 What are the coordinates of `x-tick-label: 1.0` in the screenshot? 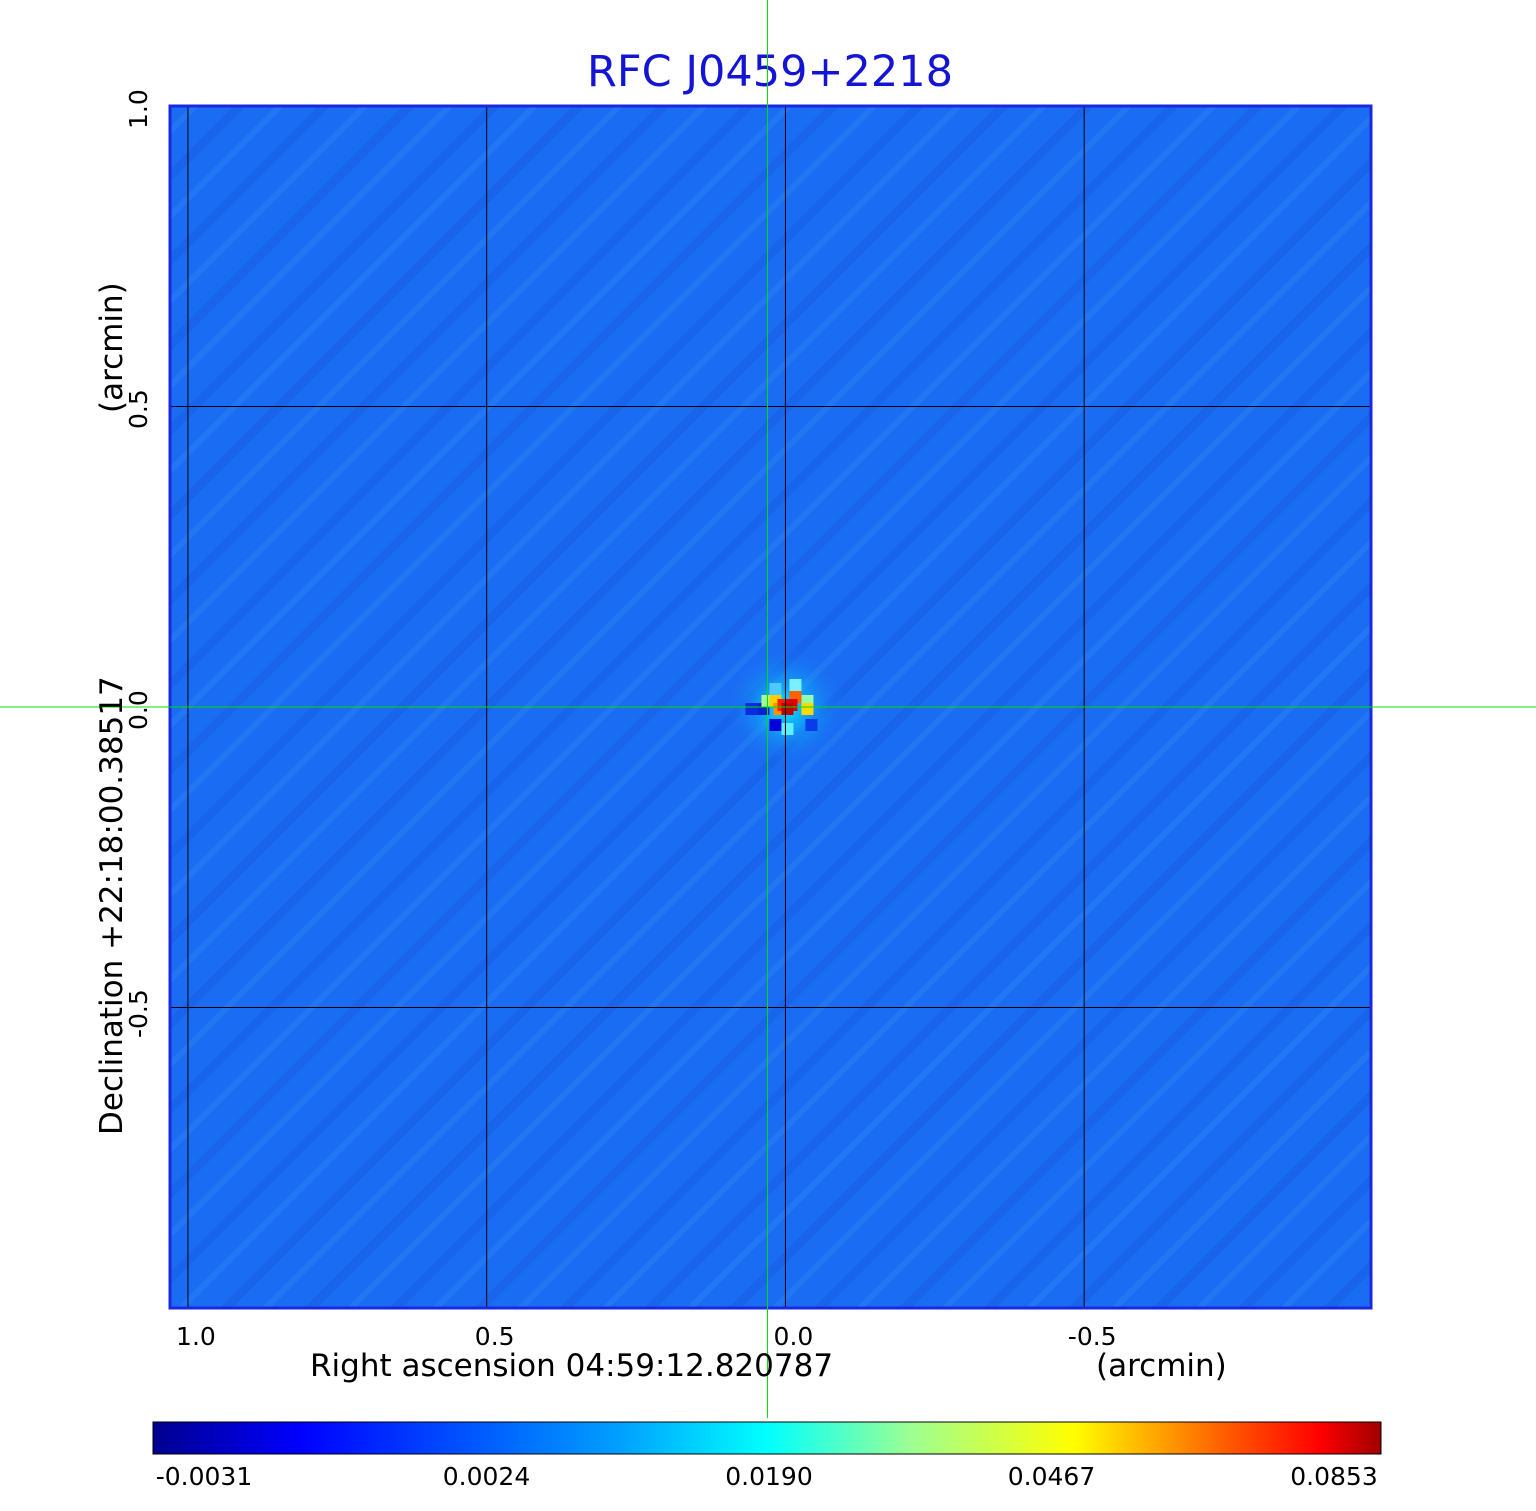 It's located at (196, 1336).